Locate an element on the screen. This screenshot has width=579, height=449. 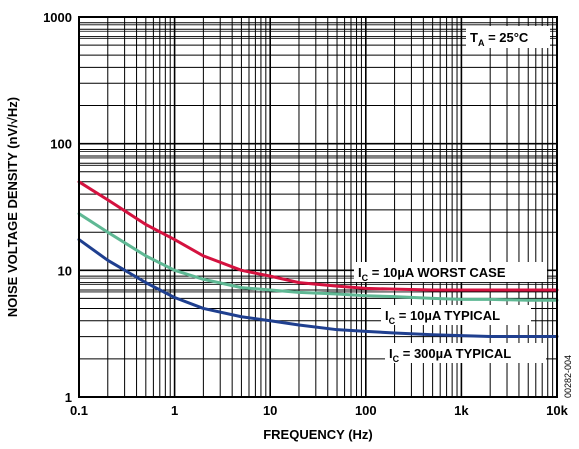
series-label-0: IC = 10µA WORST CASE is located at coordinates (432, 274).